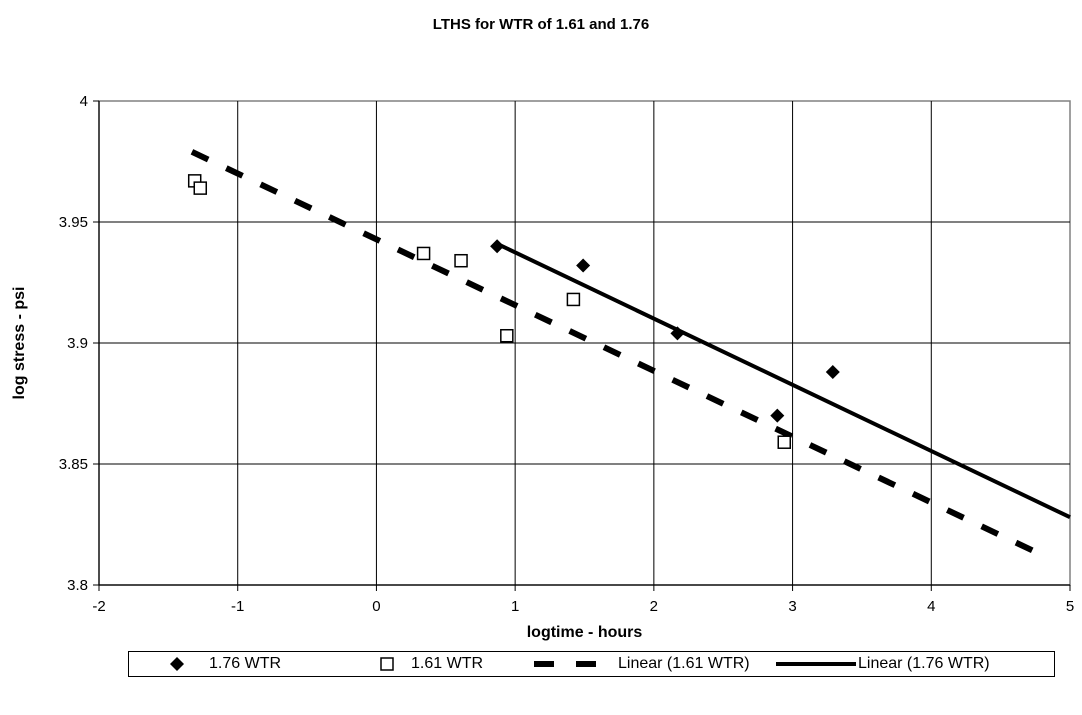  I want to click on y-tick-label: 3.85, so click(73, 464).